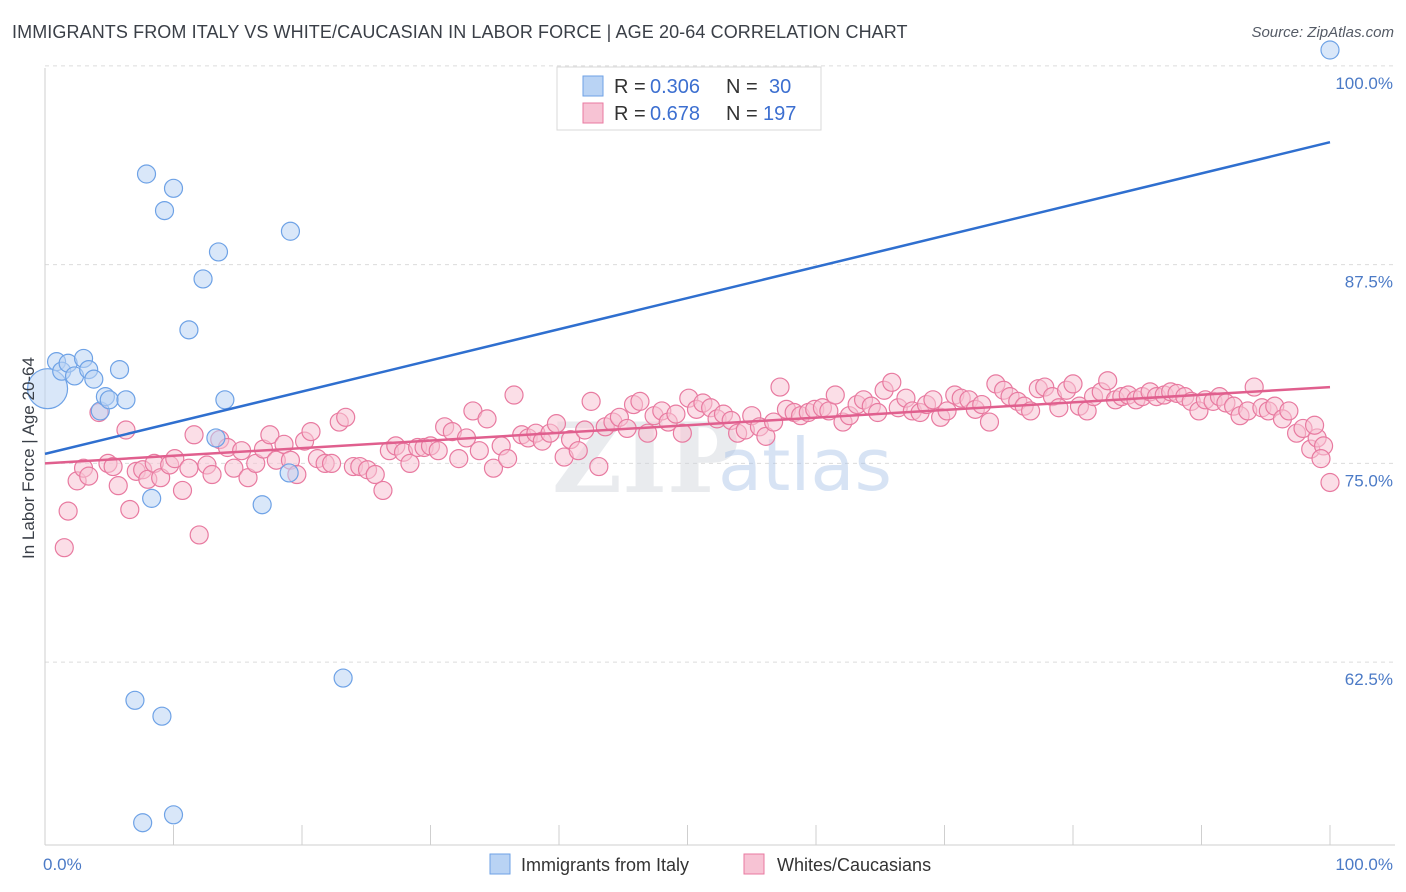 The height and width of the screenshot is (892, 1406). I want to click on legend-r-label-2: R =, so click(630, 114).